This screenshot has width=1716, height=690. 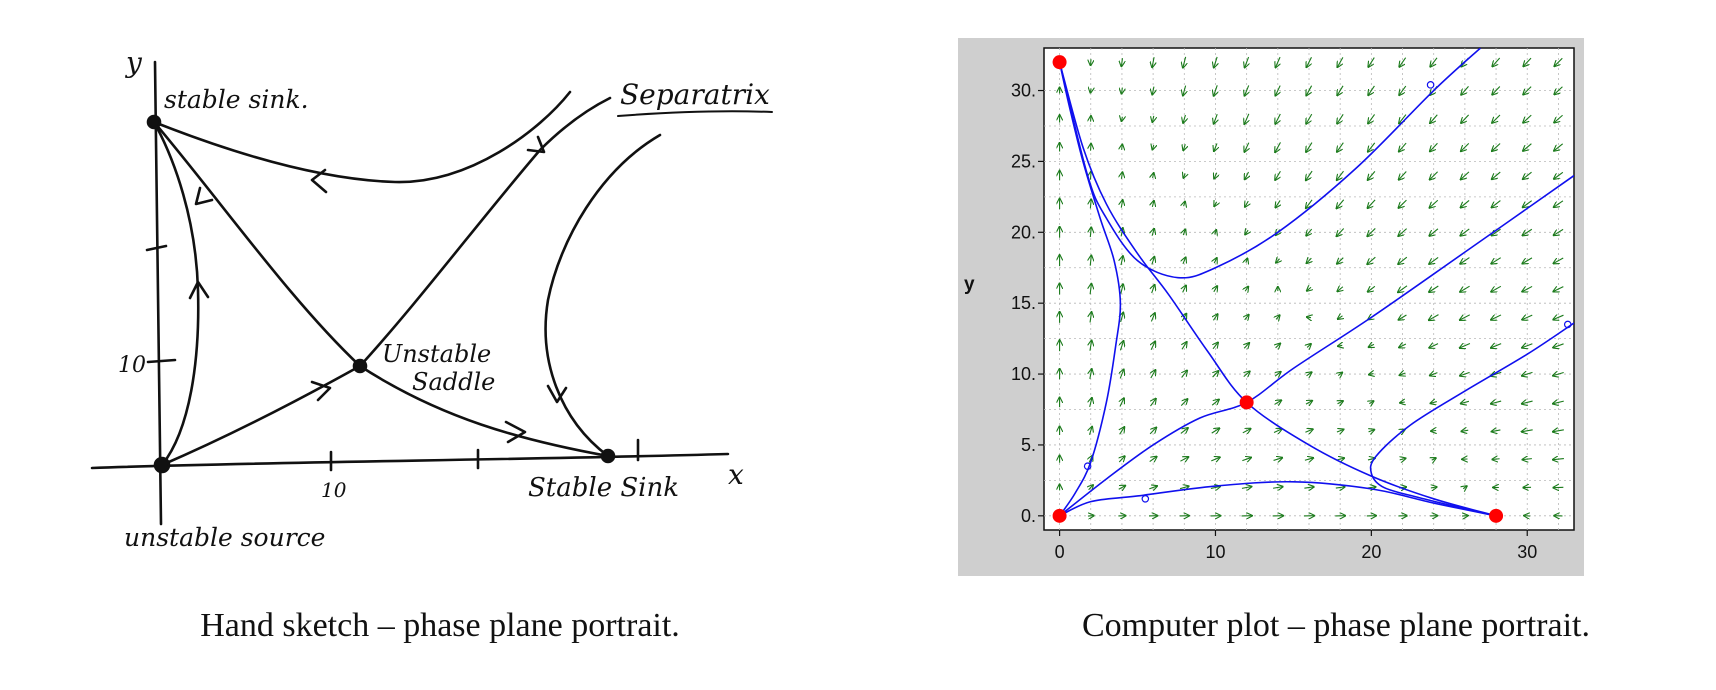 What do you see at coordinates (695, 94) in the screenshot?
I see `label-separatrix: Separatrix` at bounding box center [695, 94].